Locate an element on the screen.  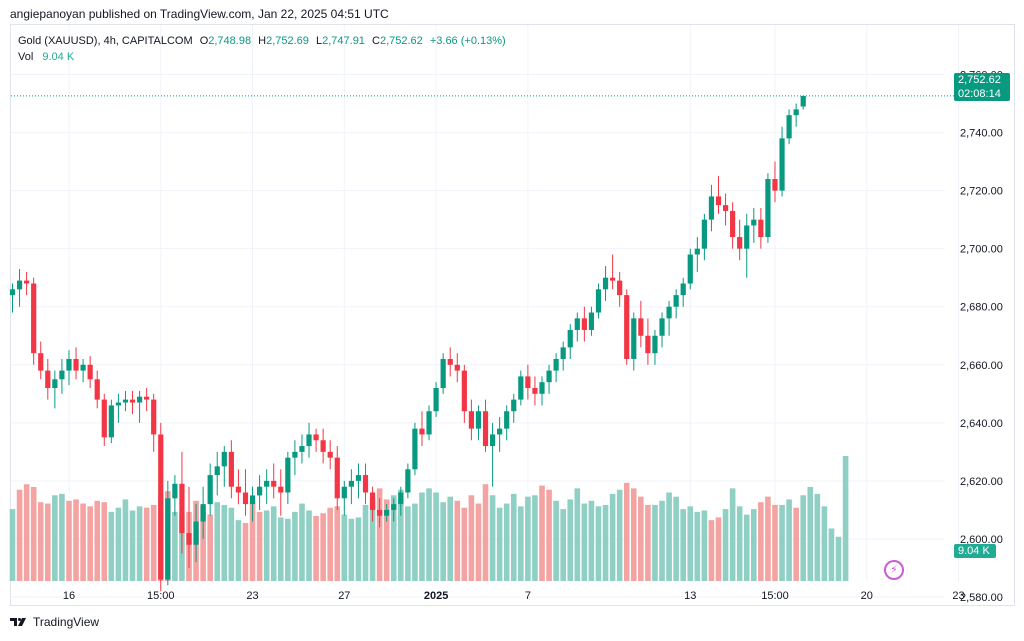
legend-volume-row: Vol 9.04 K is located at coordinates (262, 57).